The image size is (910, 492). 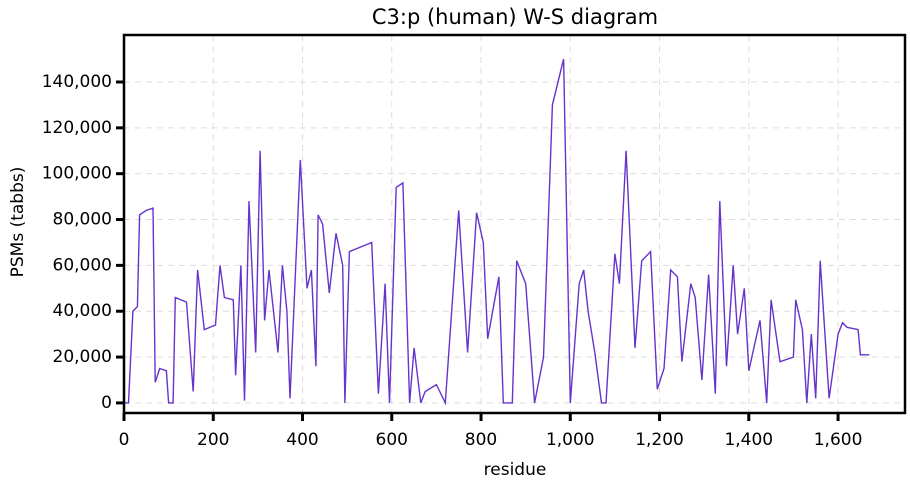 I want to click on y-tick-label: 80,000, so click(x=82, y=220).